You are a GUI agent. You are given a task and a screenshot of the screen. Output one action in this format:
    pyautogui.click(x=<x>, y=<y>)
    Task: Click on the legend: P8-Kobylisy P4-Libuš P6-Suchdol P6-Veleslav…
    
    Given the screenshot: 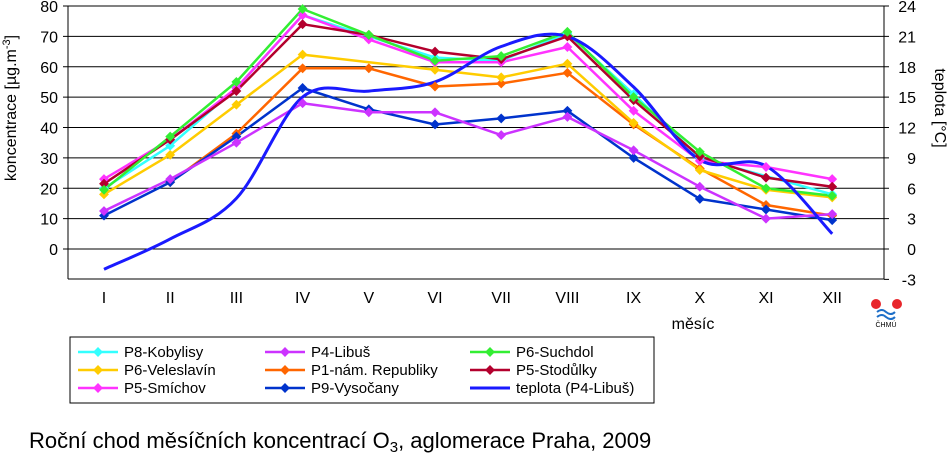 What is the action you would take?
    pyautogui.click(x=362, y=370)
    